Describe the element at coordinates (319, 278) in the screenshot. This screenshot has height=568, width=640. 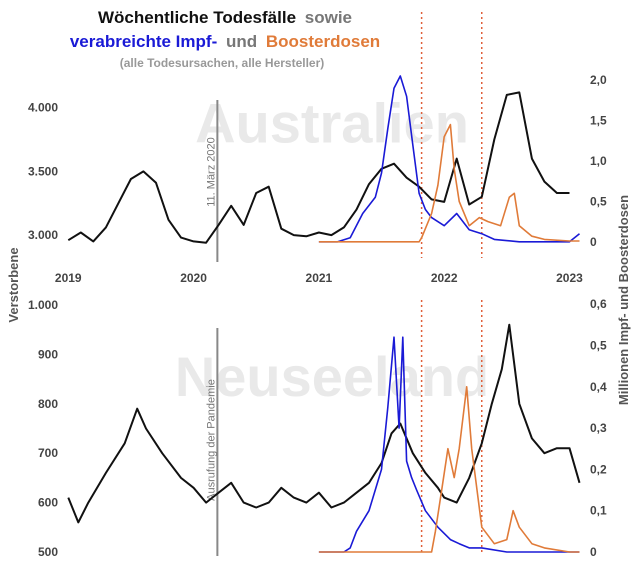
I see `x-tick: 2021` at that location.